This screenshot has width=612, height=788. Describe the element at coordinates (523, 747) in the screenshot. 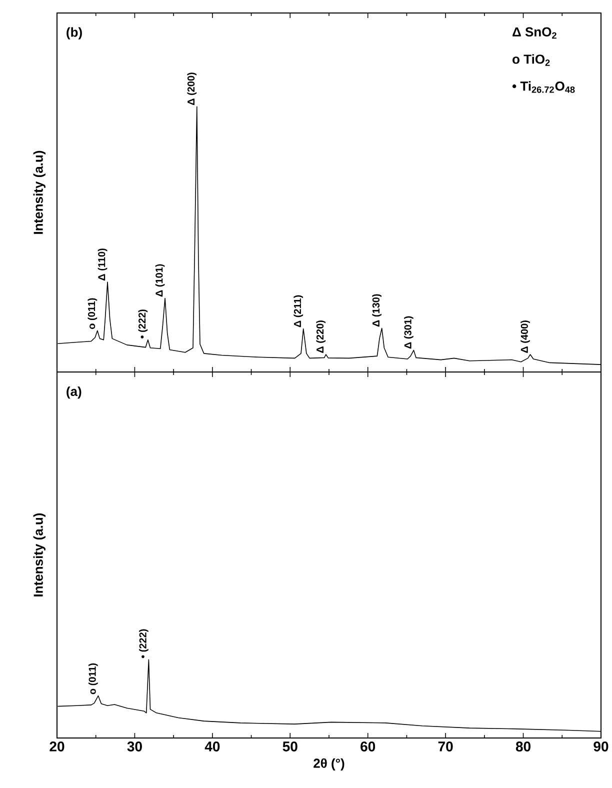

I see `x-tick-label: 80` at that location.